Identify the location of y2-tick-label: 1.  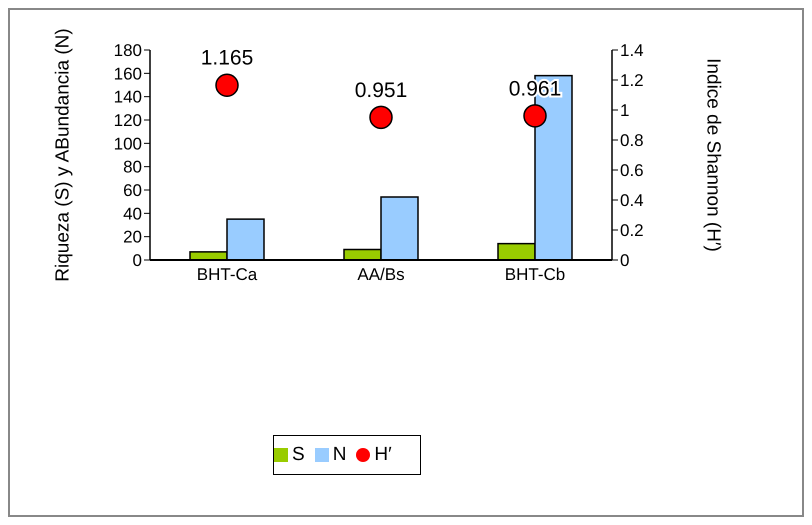
(625, 110).